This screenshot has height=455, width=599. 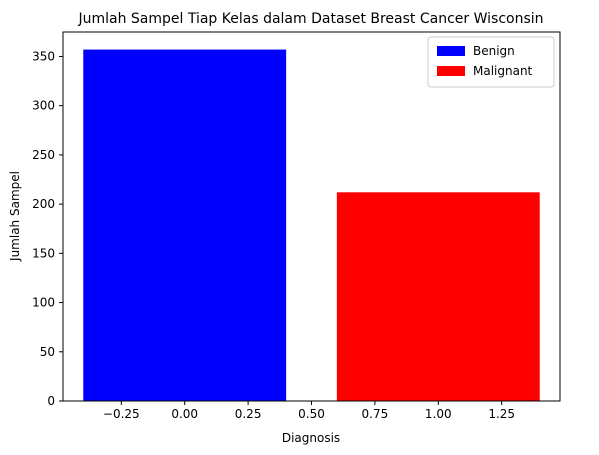 What do you see at coordinates (51, 401) in the screenshot?
I see `y-tick-label: 0` at bounding box center [51, 401].